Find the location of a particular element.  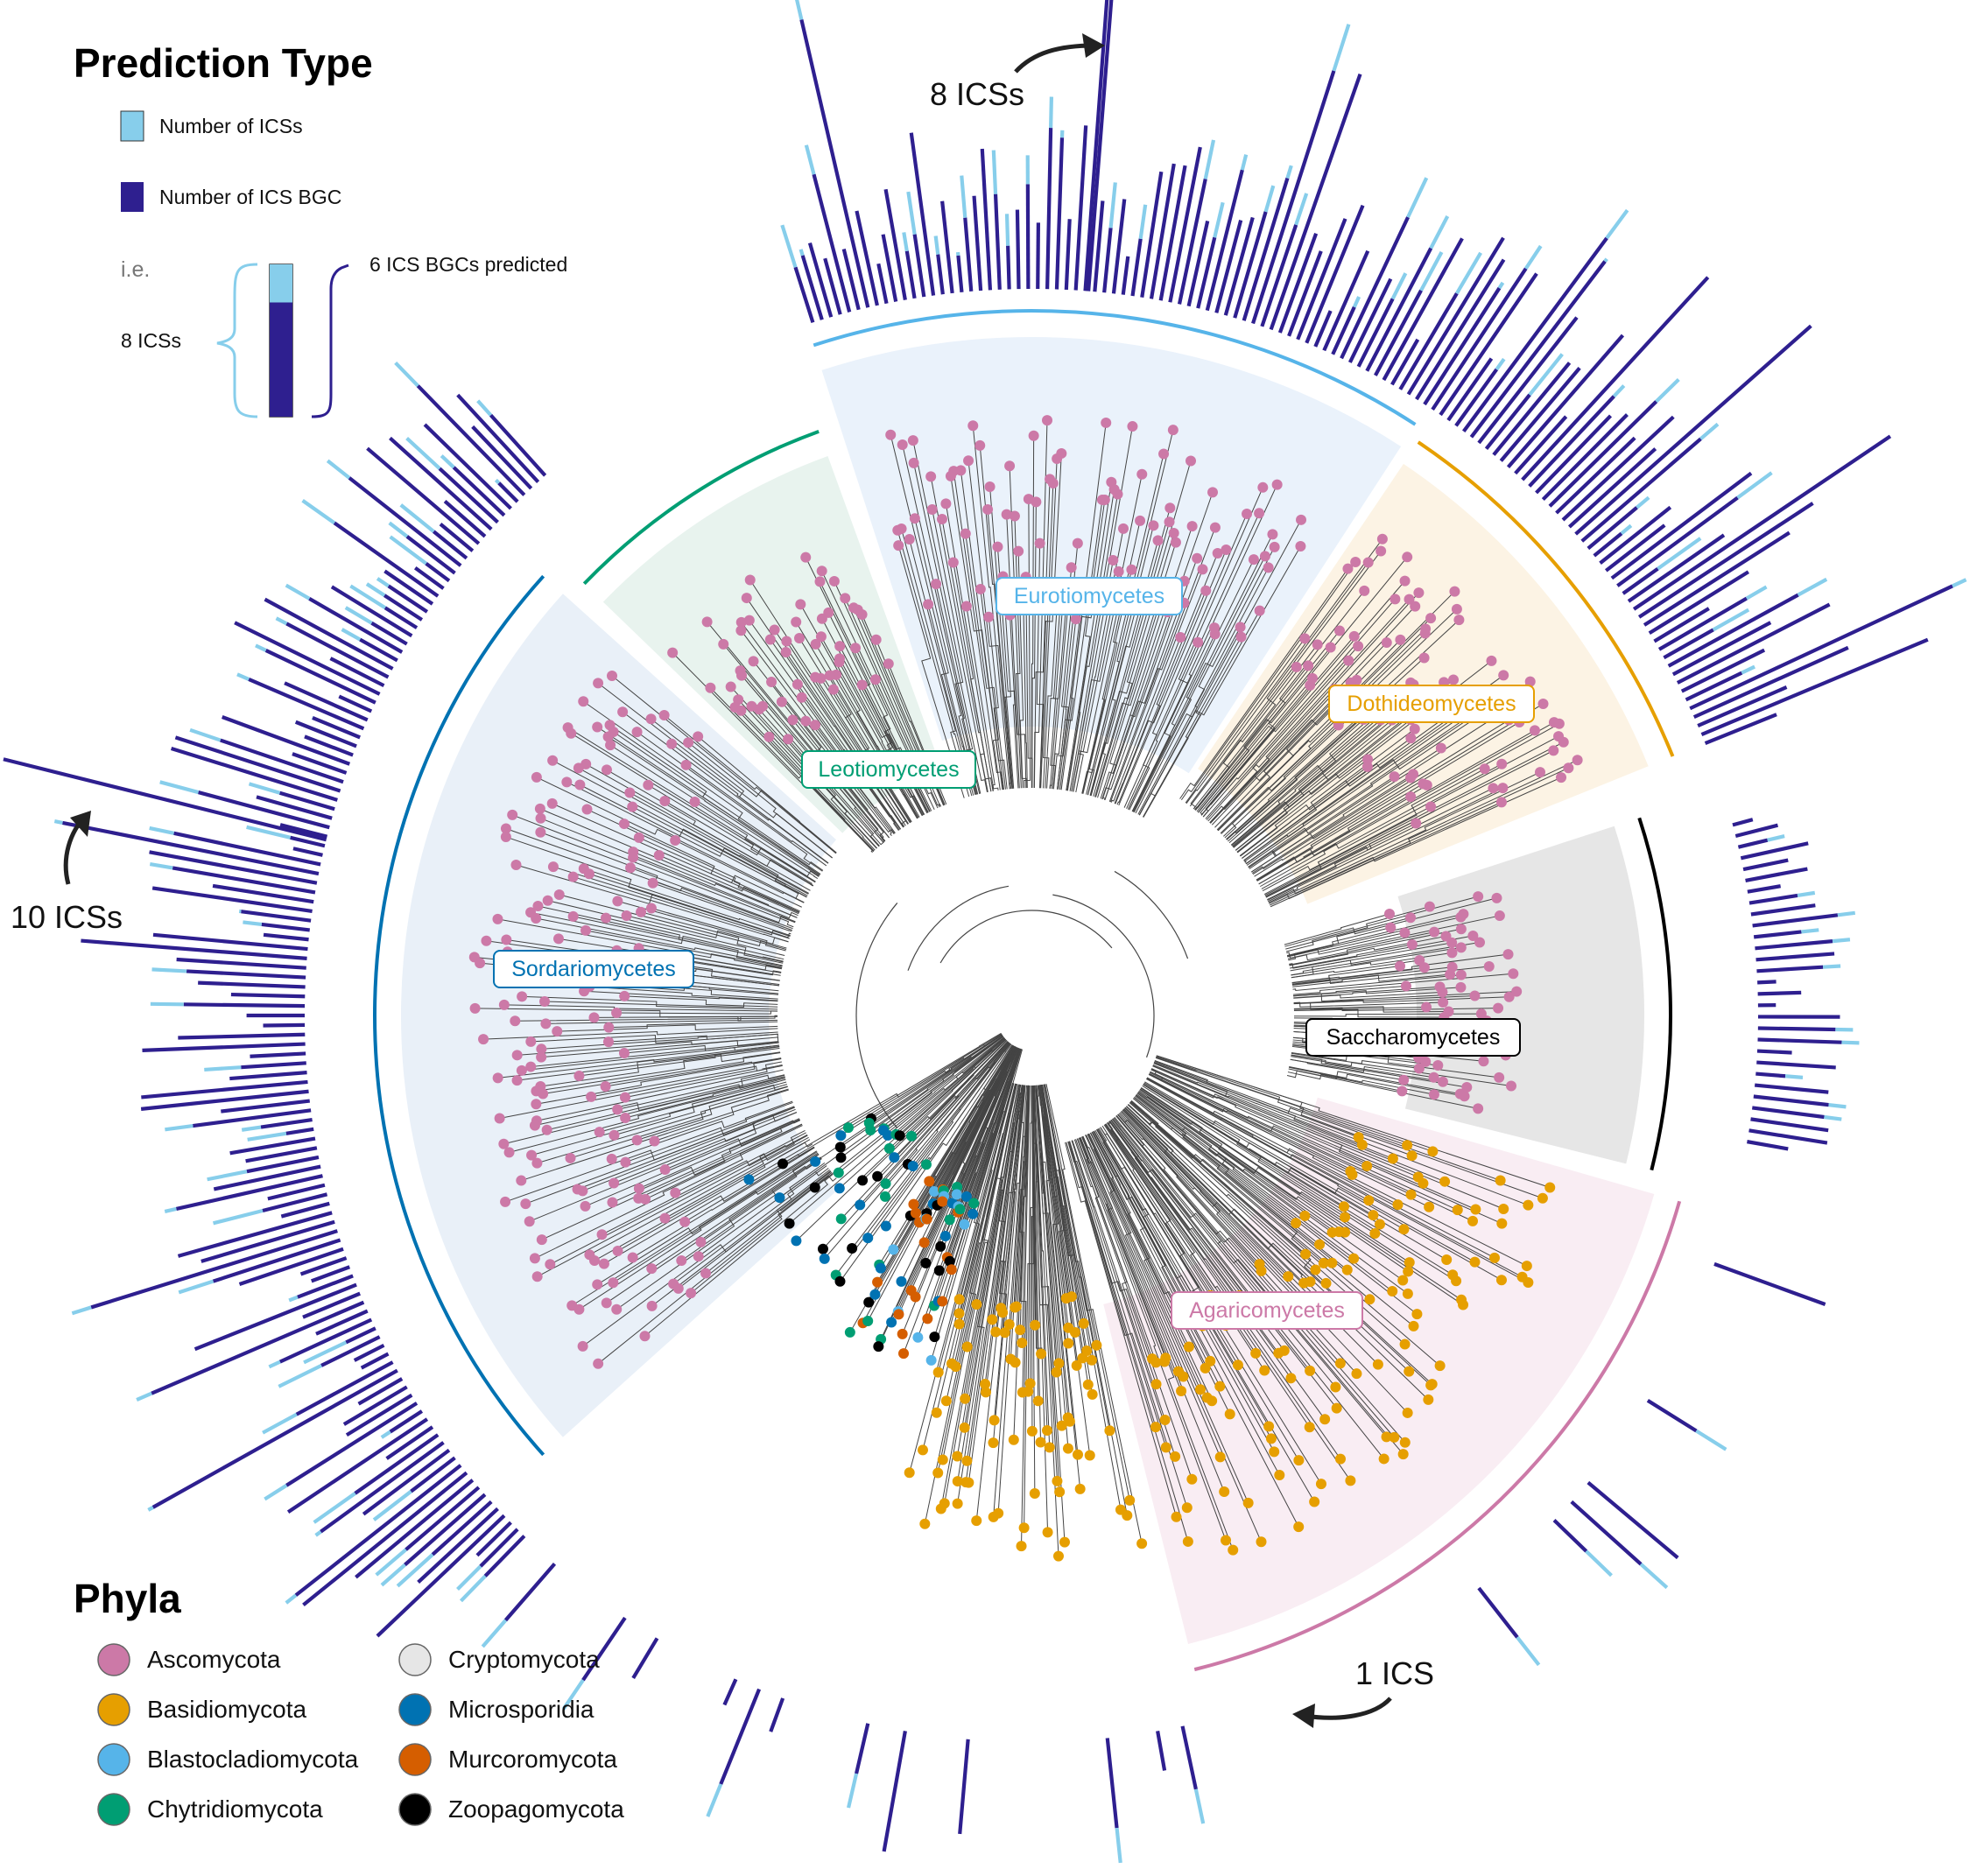

tree-backbone is located at coordinates (1026, 937).